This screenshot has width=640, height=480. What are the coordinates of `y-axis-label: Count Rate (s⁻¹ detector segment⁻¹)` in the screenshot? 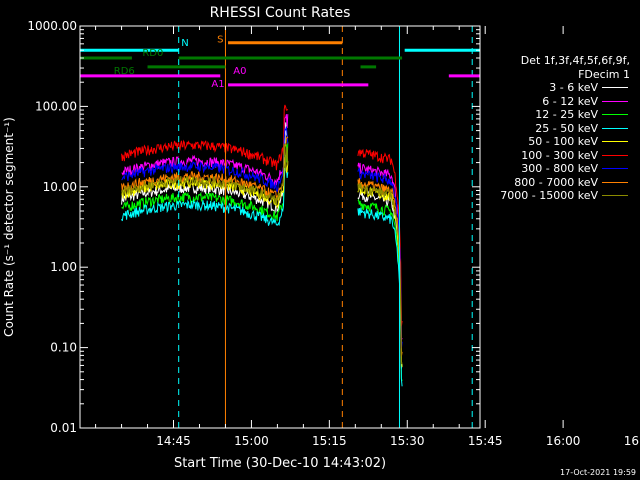 It's located at (9, 227).